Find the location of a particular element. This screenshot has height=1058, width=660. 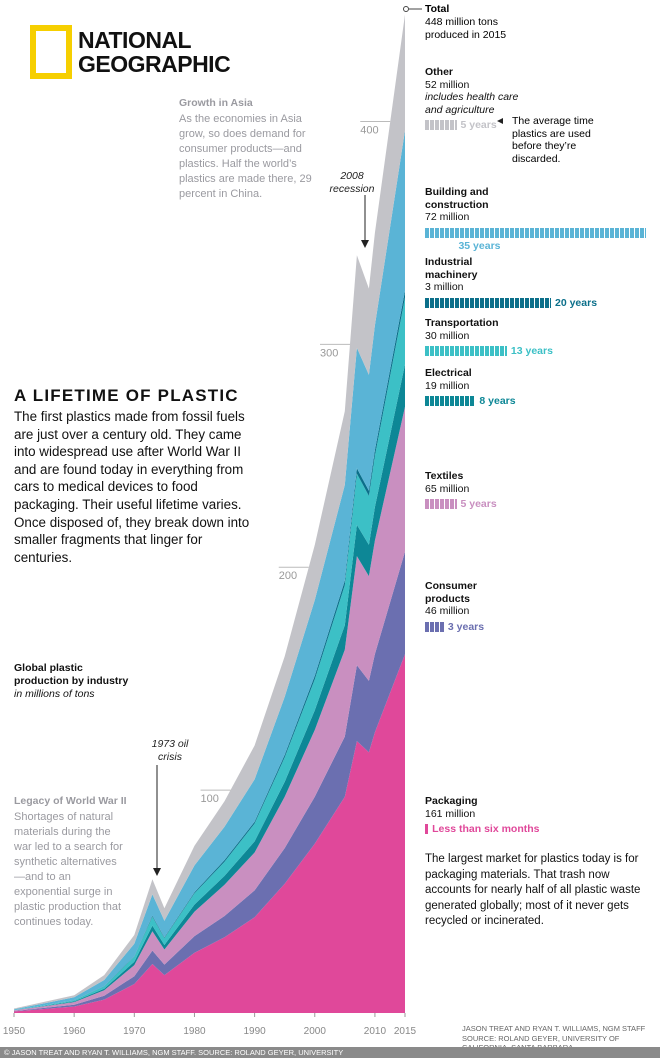

series-value-label: 65 million is located at coordinates (447, 488).